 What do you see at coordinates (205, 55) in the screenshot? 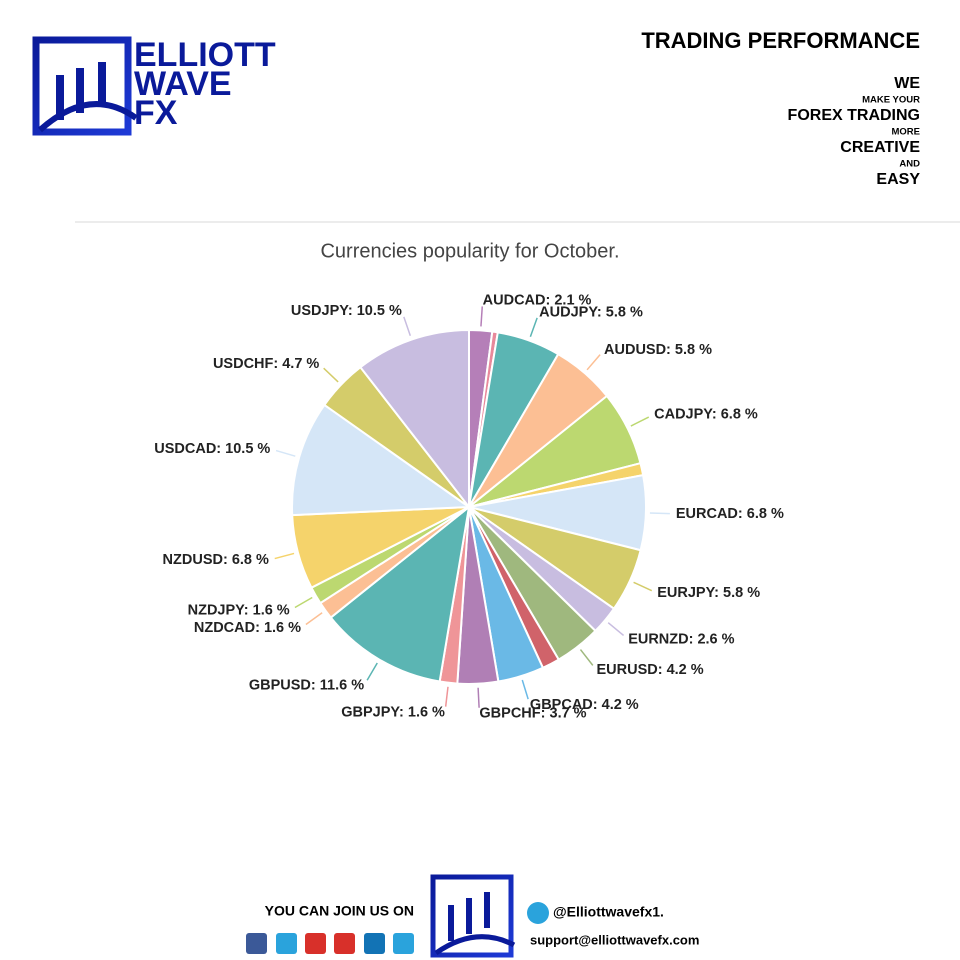
I see `logo-text: ELLIOTT` at bounding box center [205, 55].